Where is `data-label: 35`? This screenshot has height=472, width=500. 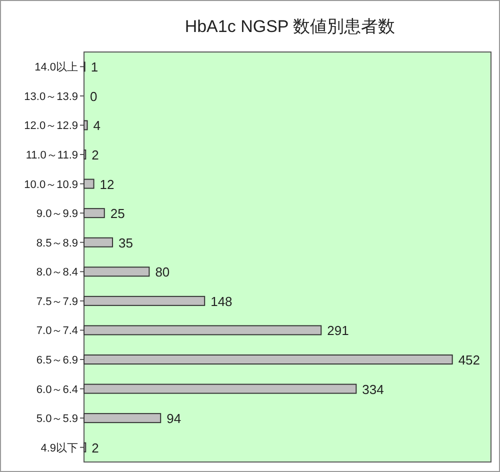
data-label: 35 is located at coordinates (125, 242).